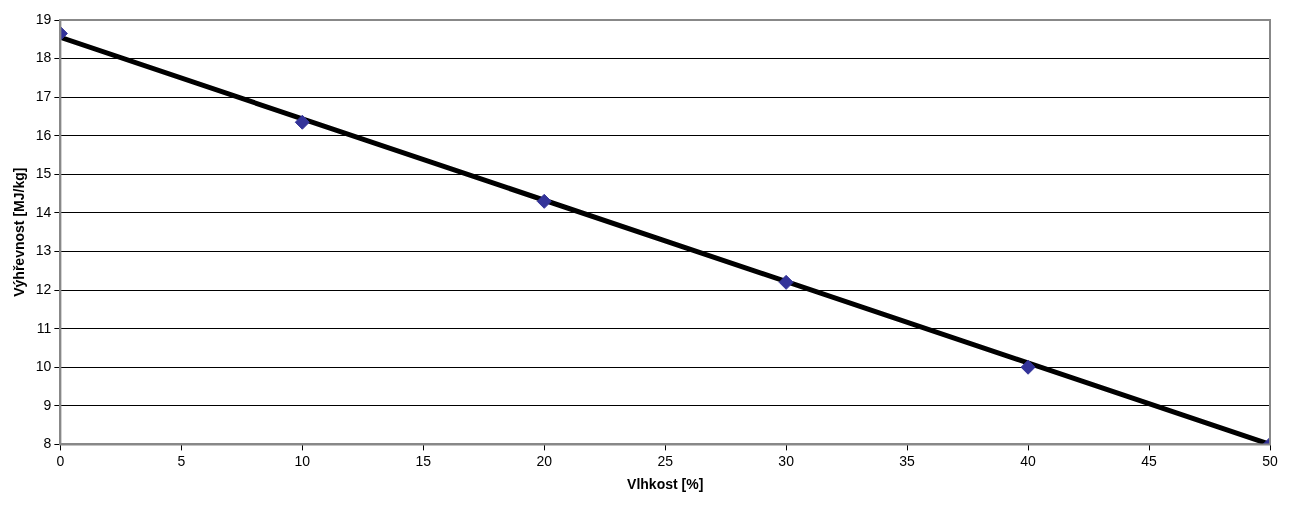 The height and width of the screenshot is (506, 1290). I want to click on y-tick-label: 12, so click(43, 288).